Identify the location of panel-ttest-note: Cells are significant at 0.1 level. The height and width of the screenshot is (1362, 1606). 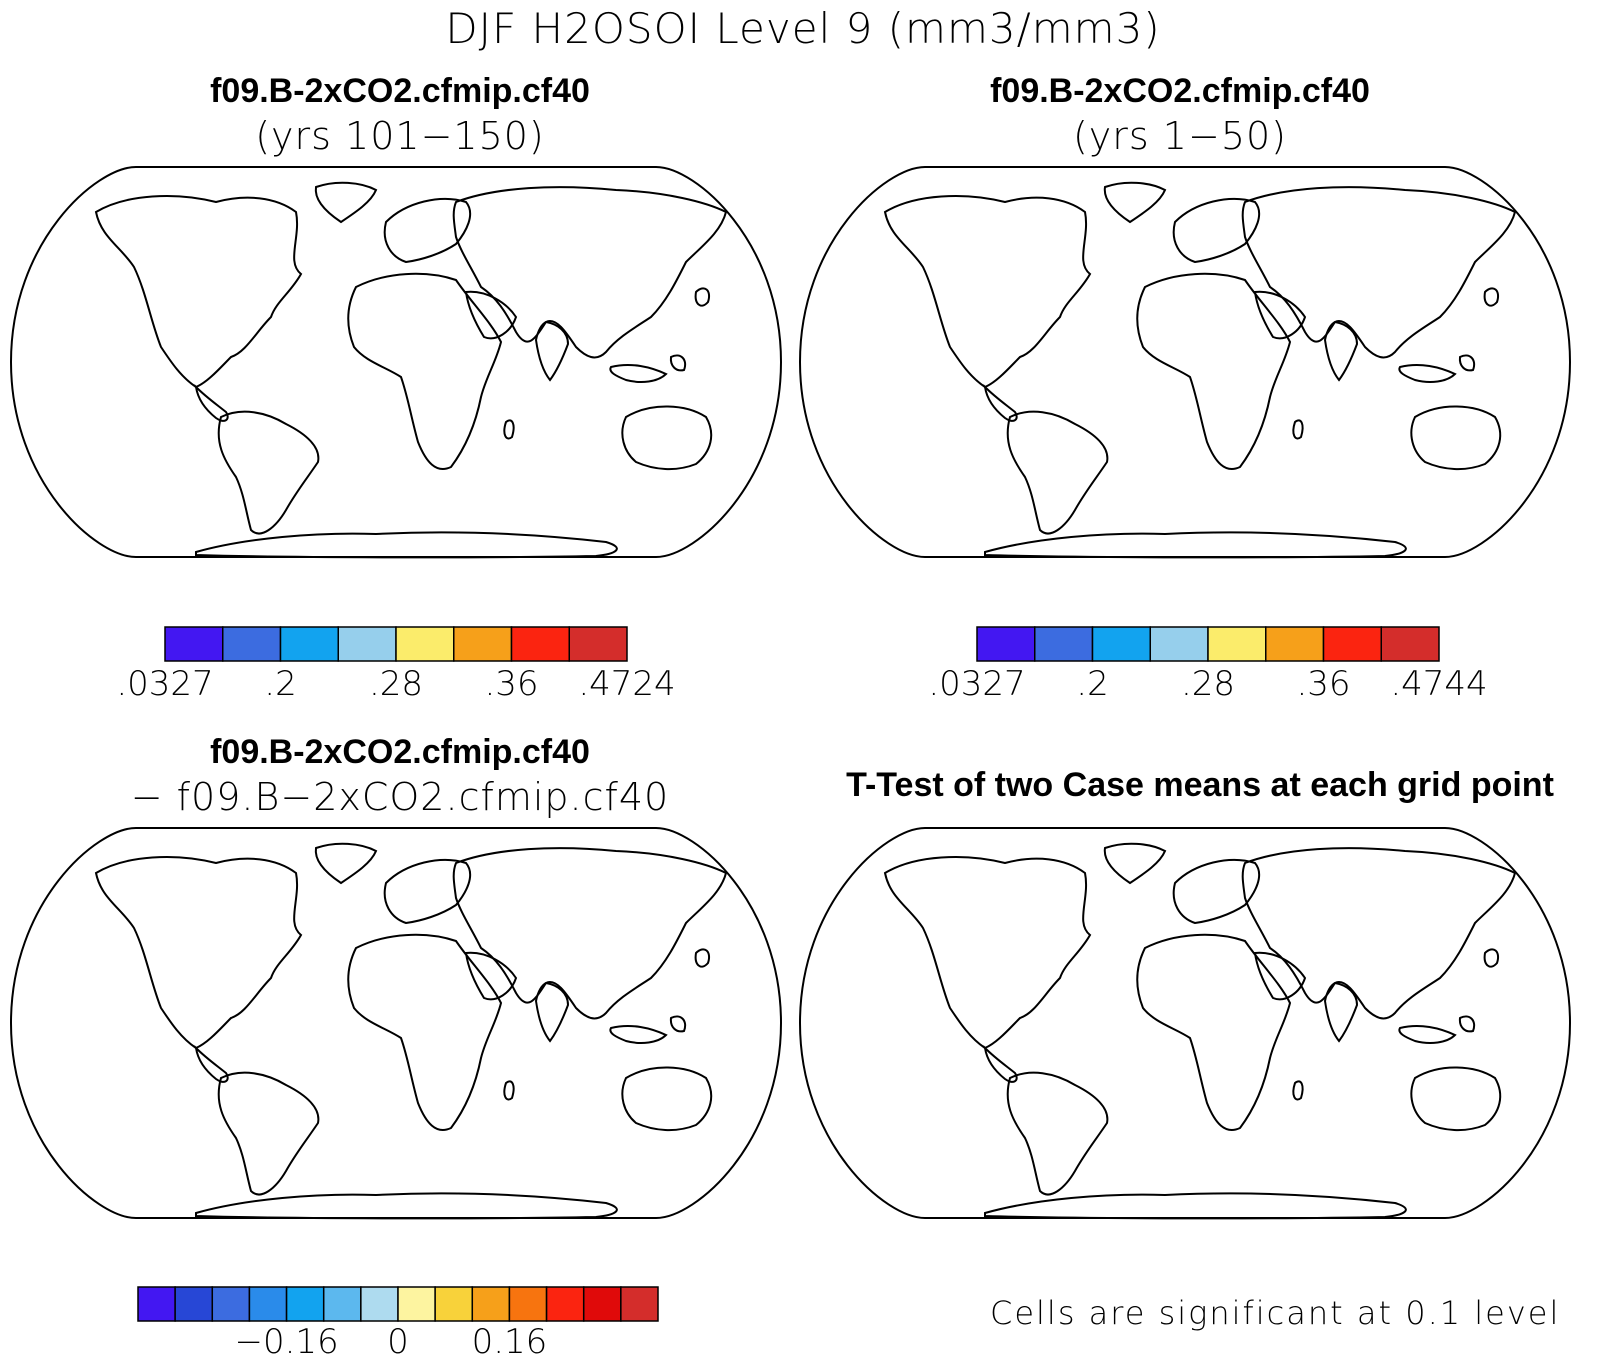
(1275, 1313).